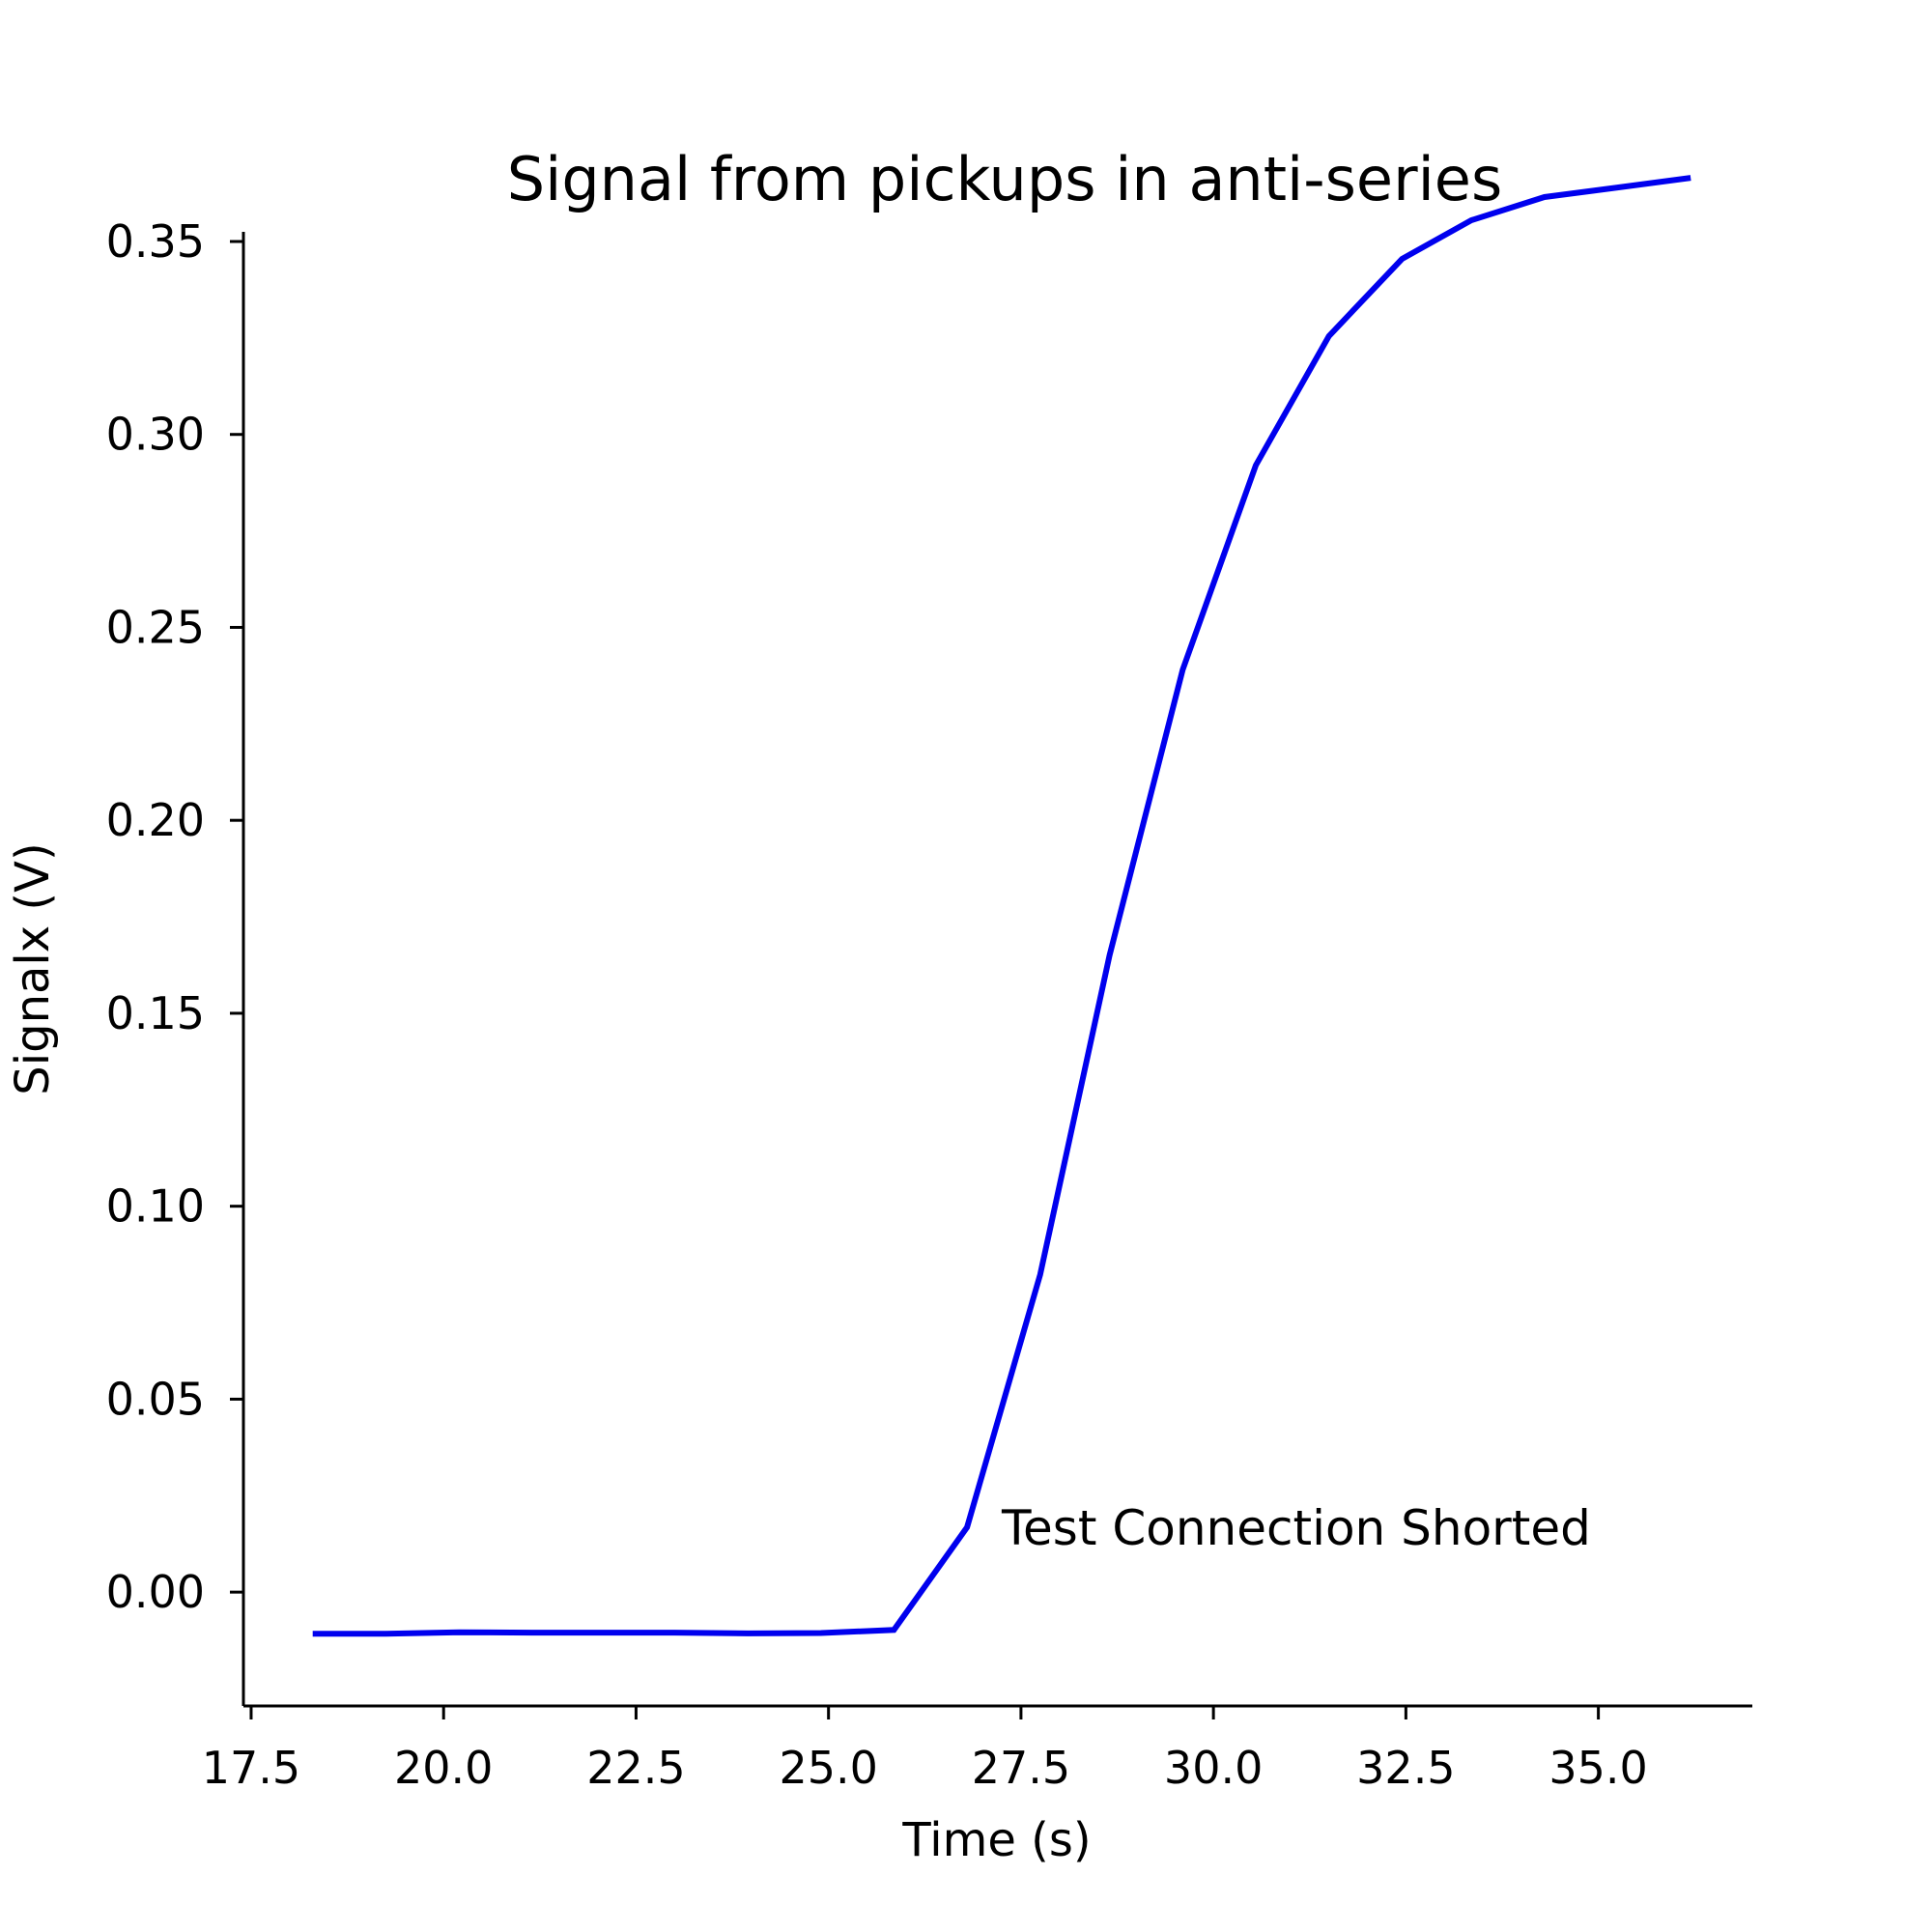 Image resolution: width=1932 pixels, height=1932 pixels. I want to click on annotation-layer: Test Connection Shorted, so click(1296, 1528).